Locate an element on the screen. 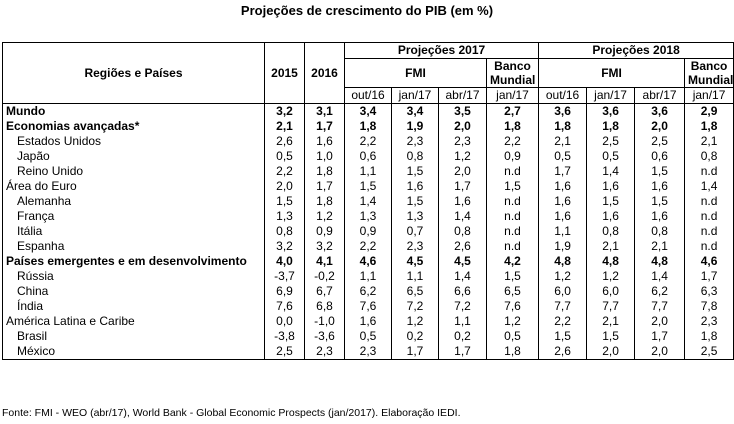 The image size is (734, 424). table-row: Índia 7,6 6,8 7,6 7,2 7,2 7,6 7,7 7,7 7,7 7,8 is located at coordinates (368, 306).